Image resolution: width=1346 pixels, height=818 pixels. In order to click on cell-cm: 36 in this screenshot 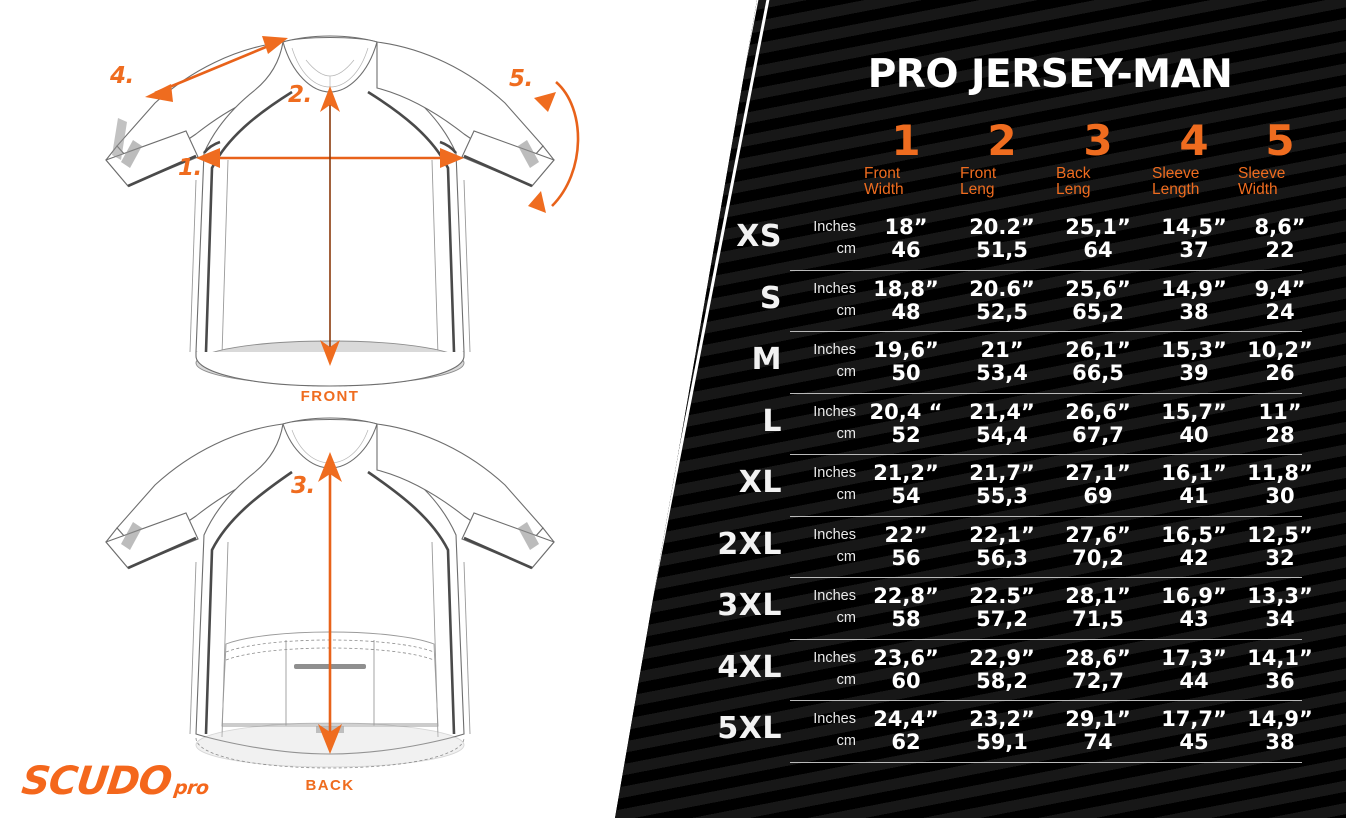, I will do `click(1280, 680)`.